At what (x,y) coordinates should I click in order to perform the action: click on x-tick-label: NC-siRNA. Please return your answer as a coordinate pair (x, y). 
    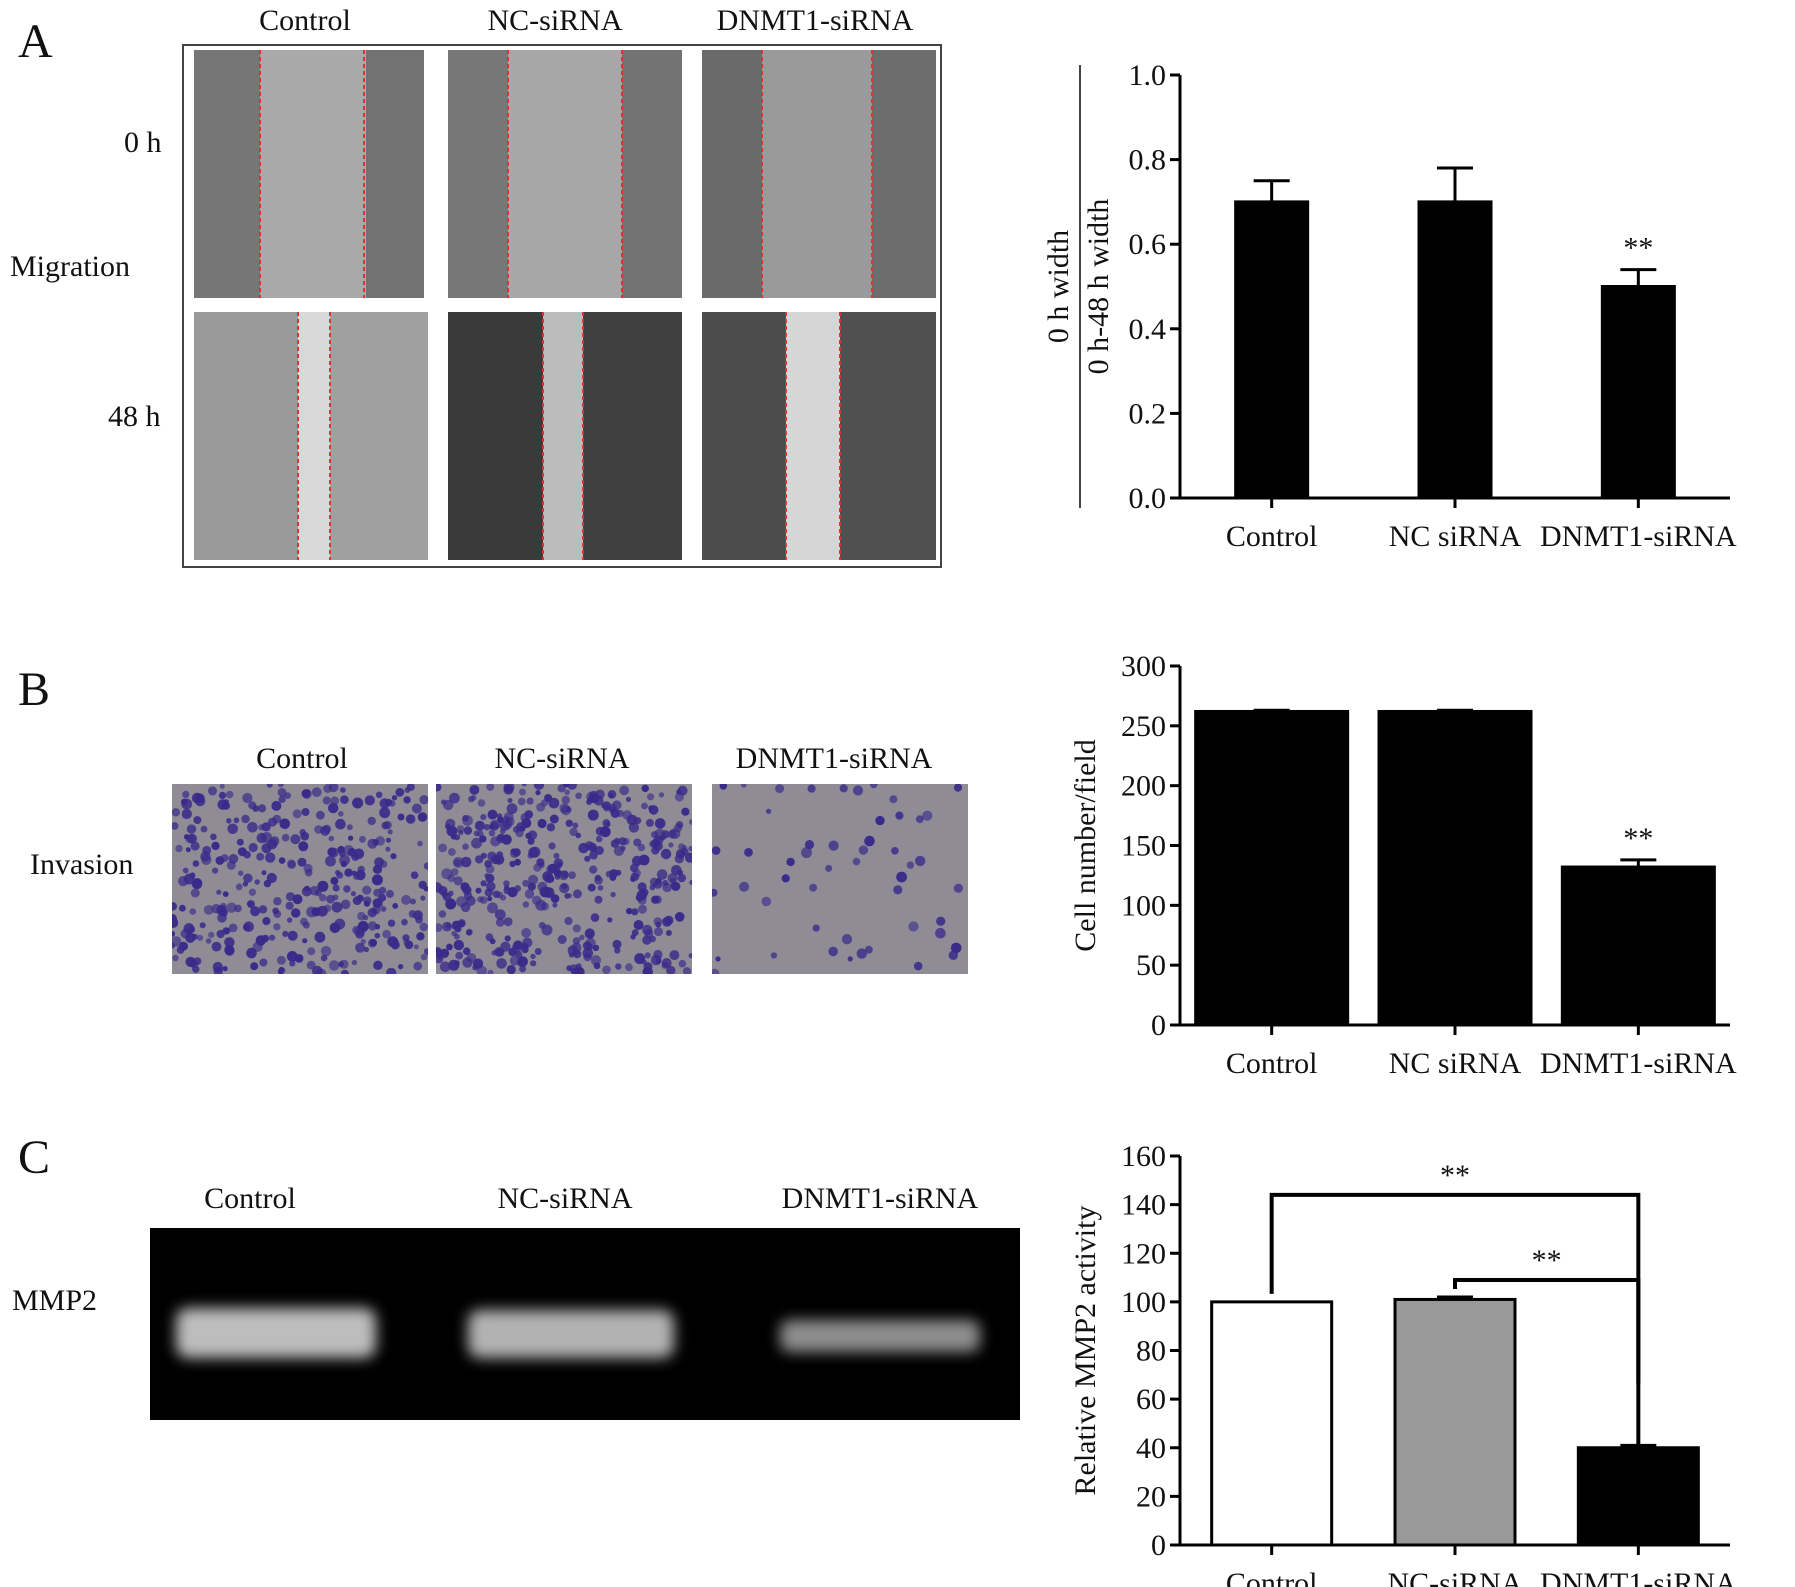
    Looking at the image, I should click on (1454, 1577).